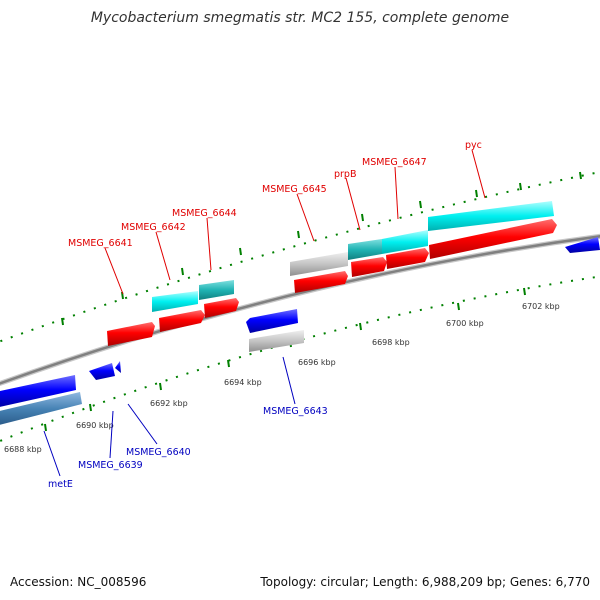  I want to click on gene-label: MSMEG_6644, so click(204, 213).